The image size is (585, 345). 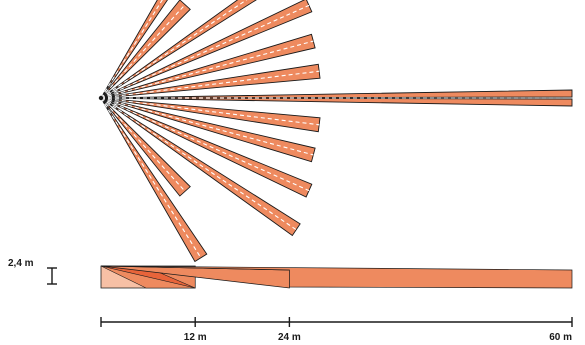 What do you see at coordinates (560, 337) in the screenshot?
I see `scale-tick-label-60: 60 m` at bounding box center [560, 337].